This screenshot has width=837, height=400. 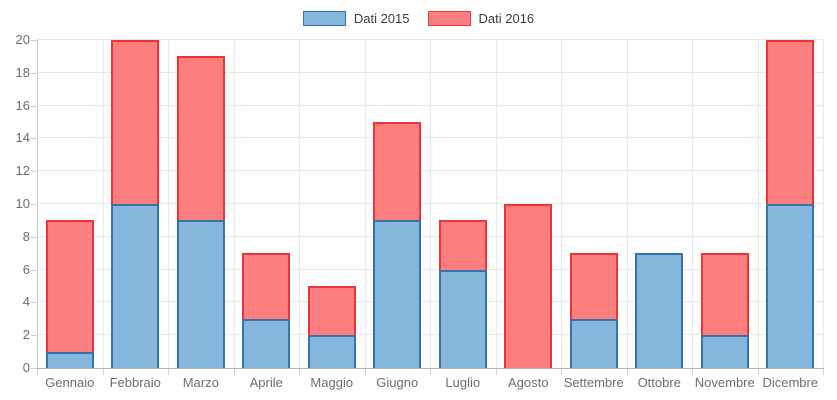 I want to click on bar-gennaio-dati-2016, so click(x=69, y=286).